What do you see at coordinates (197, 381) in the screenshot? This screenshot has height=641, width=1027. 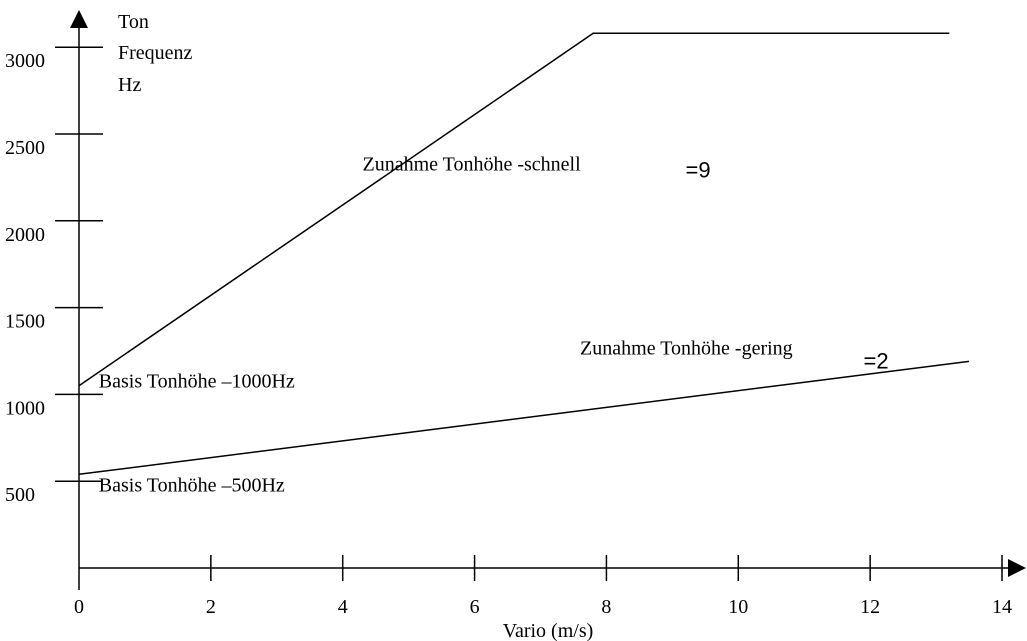 I see `annotation-label: Basis Tonhöhe –1000Hz` at bounding box center [197, 381].